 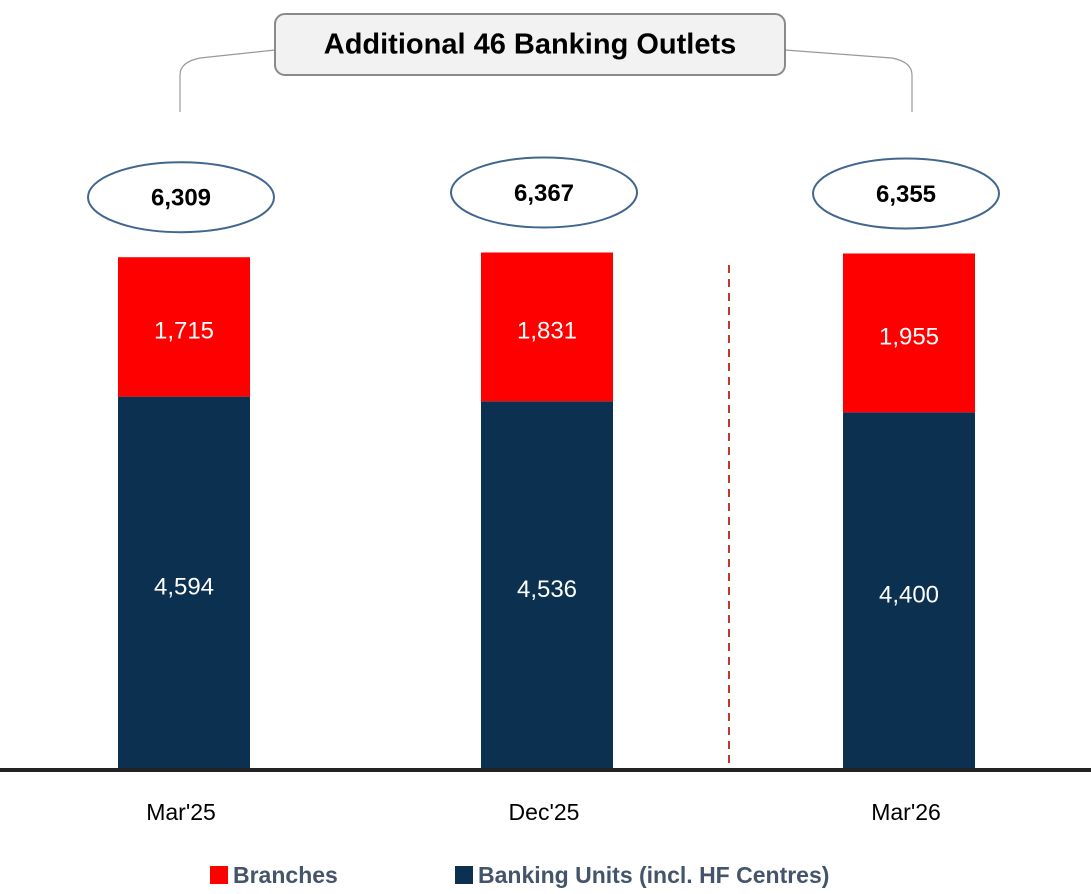 I want to click on legend-label: Branches, so click(x=285, y=875).